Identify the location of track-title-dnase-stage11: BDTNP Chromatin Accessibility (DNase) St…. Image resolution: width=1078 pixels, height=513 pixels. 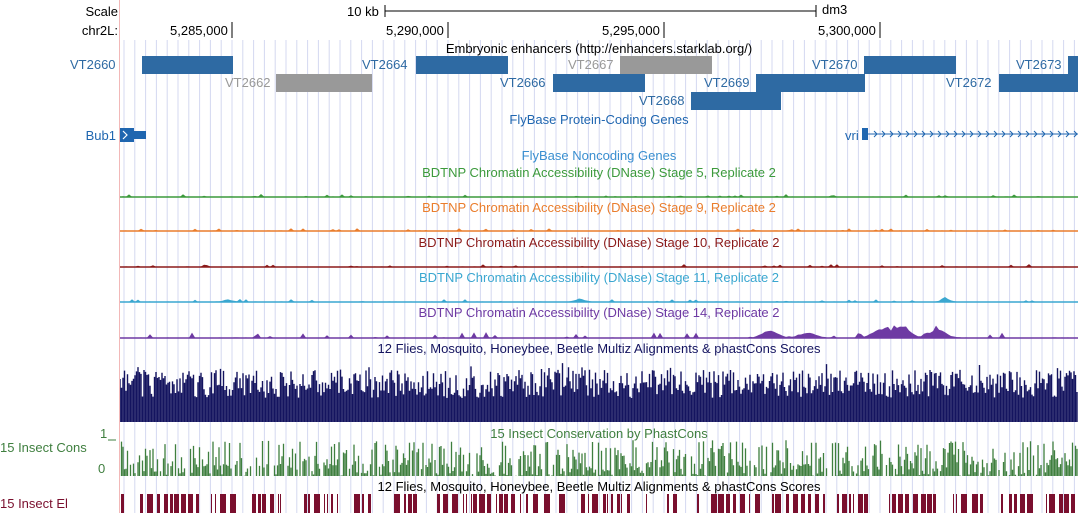
(599, 277).